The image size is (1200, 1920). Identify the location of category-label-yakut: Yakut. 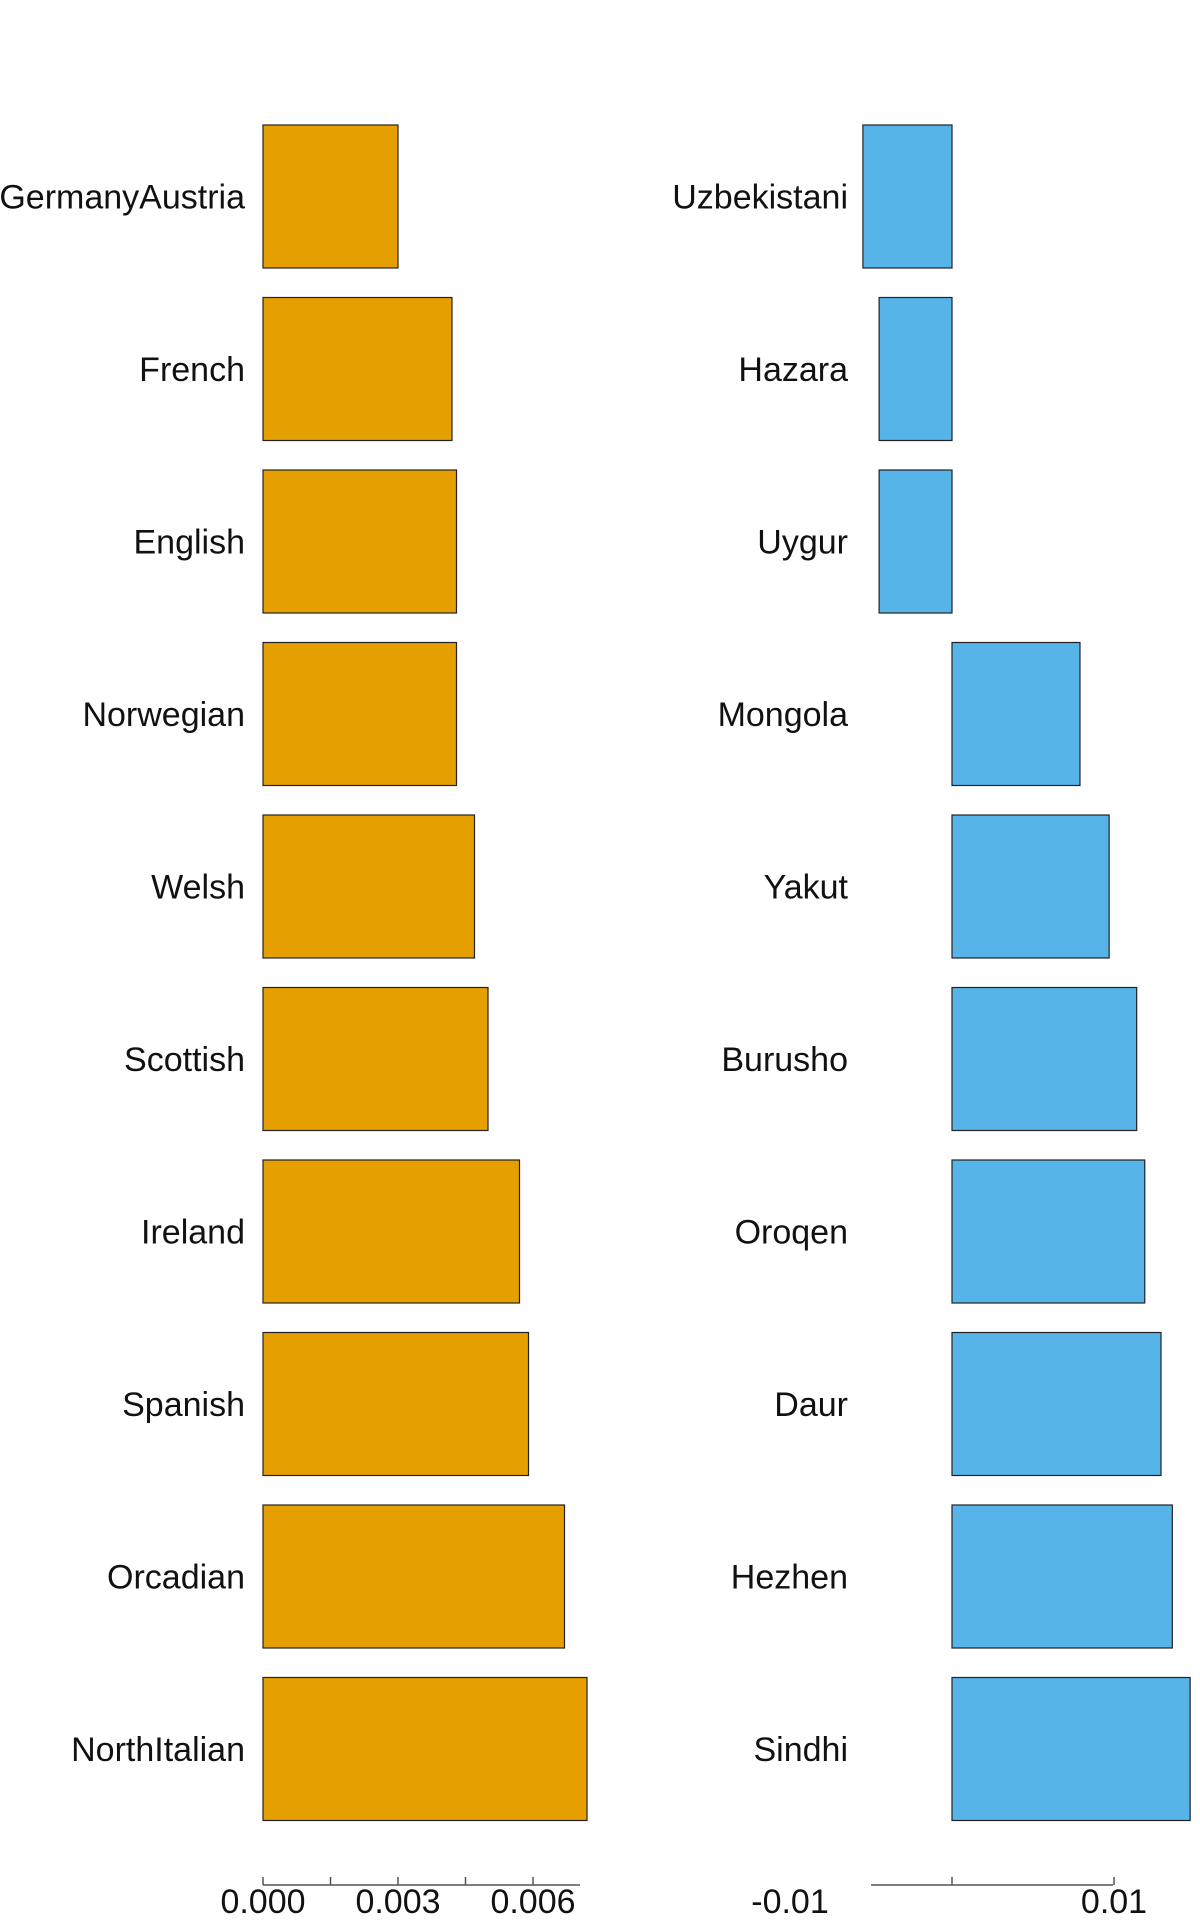
(806, 888).